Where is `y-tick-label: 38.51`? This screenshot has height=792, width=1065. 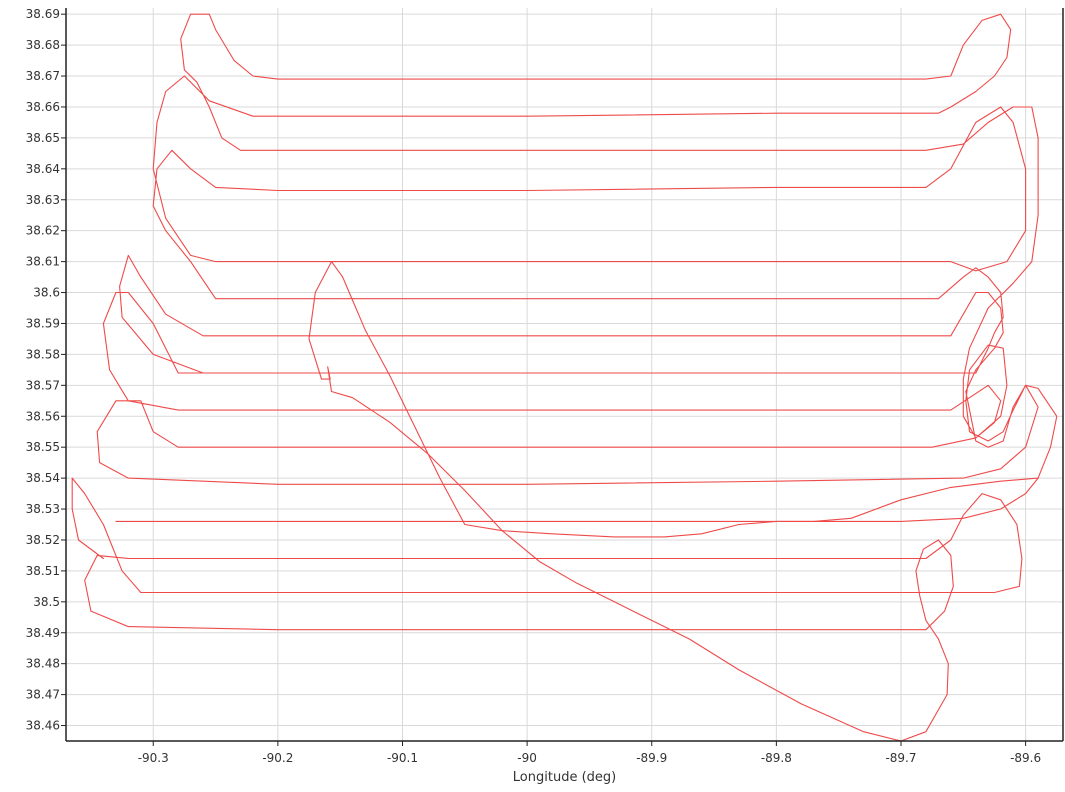 y-tick-label: 38.51 is located at coordinates (43, 571).